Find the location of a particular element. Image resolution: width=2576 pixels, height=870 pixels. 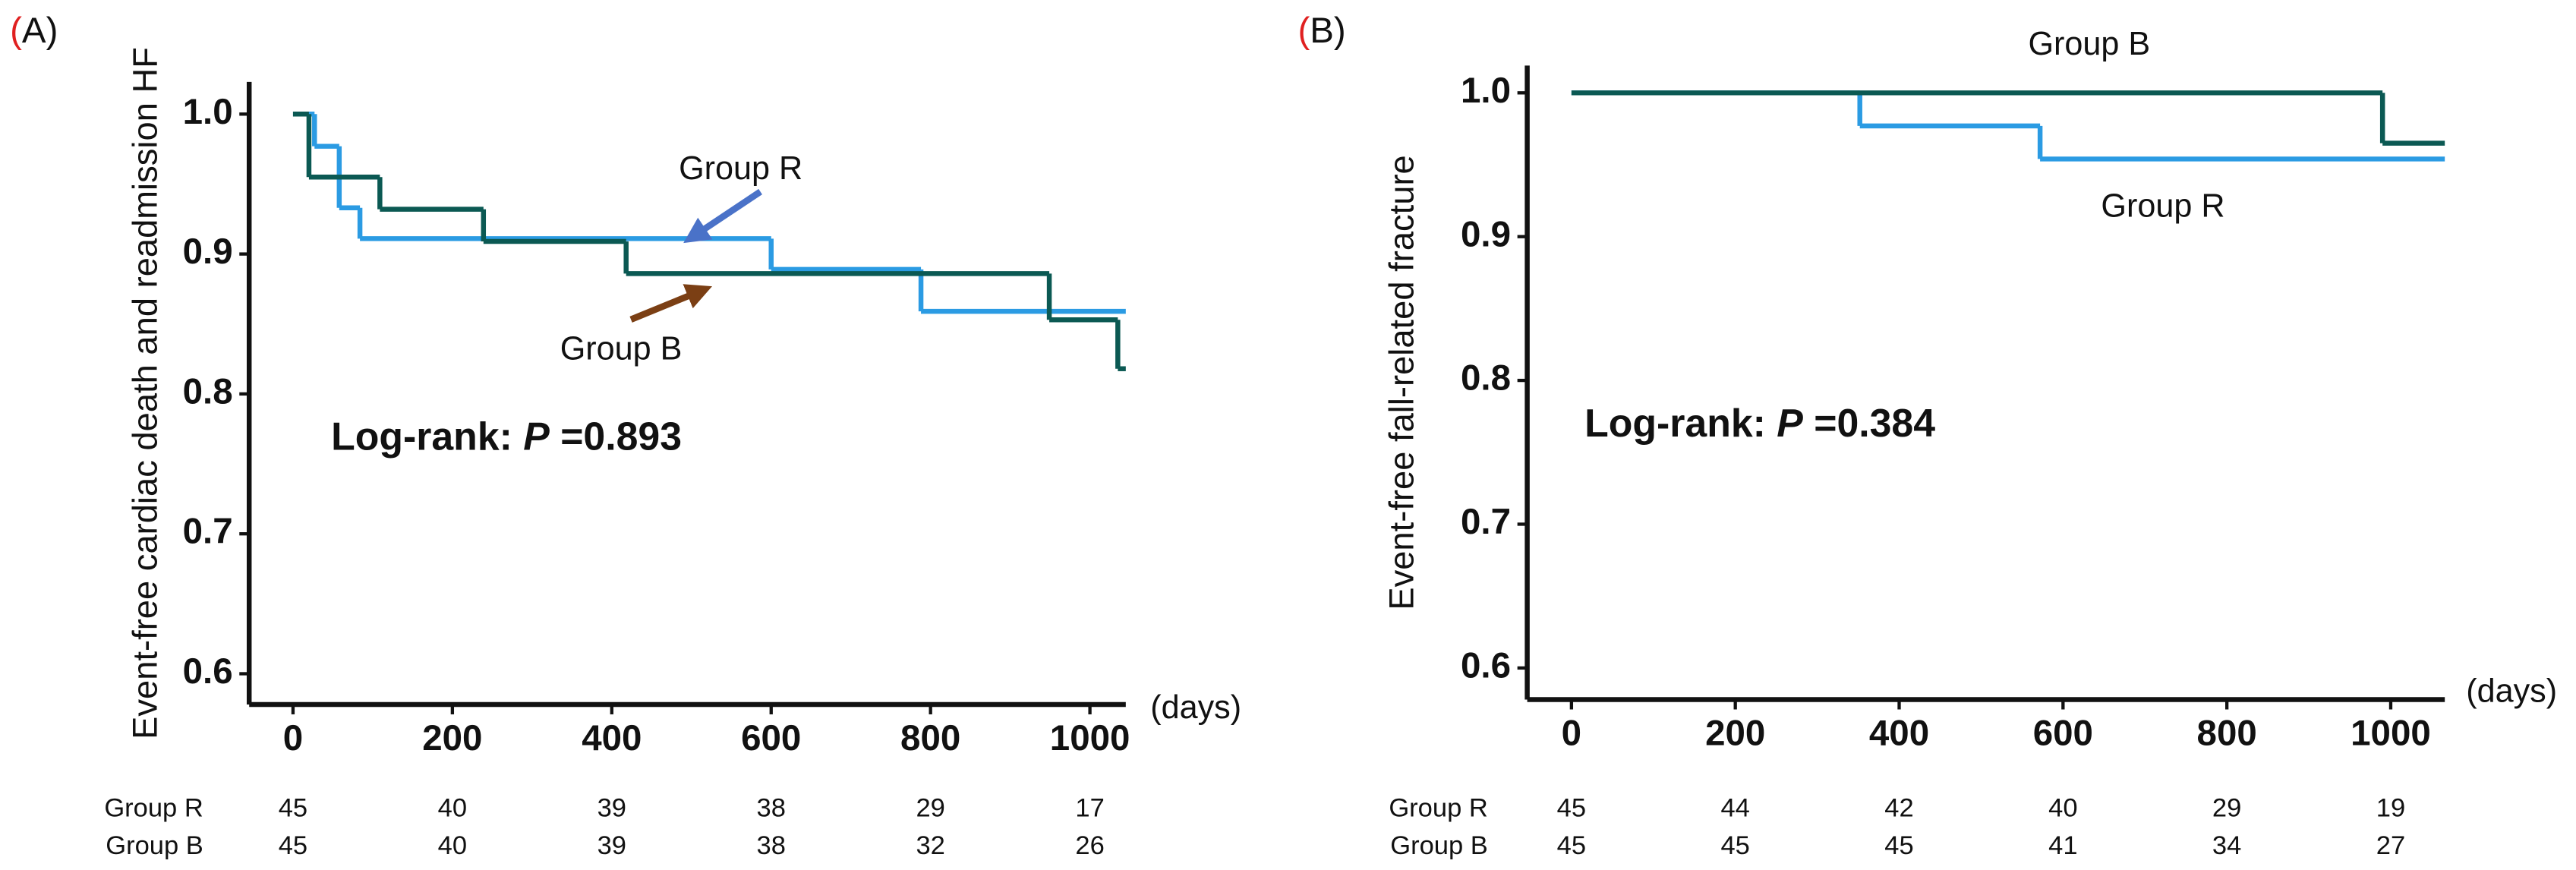

risk-count: 42 is located at coordinates (1898, 807).